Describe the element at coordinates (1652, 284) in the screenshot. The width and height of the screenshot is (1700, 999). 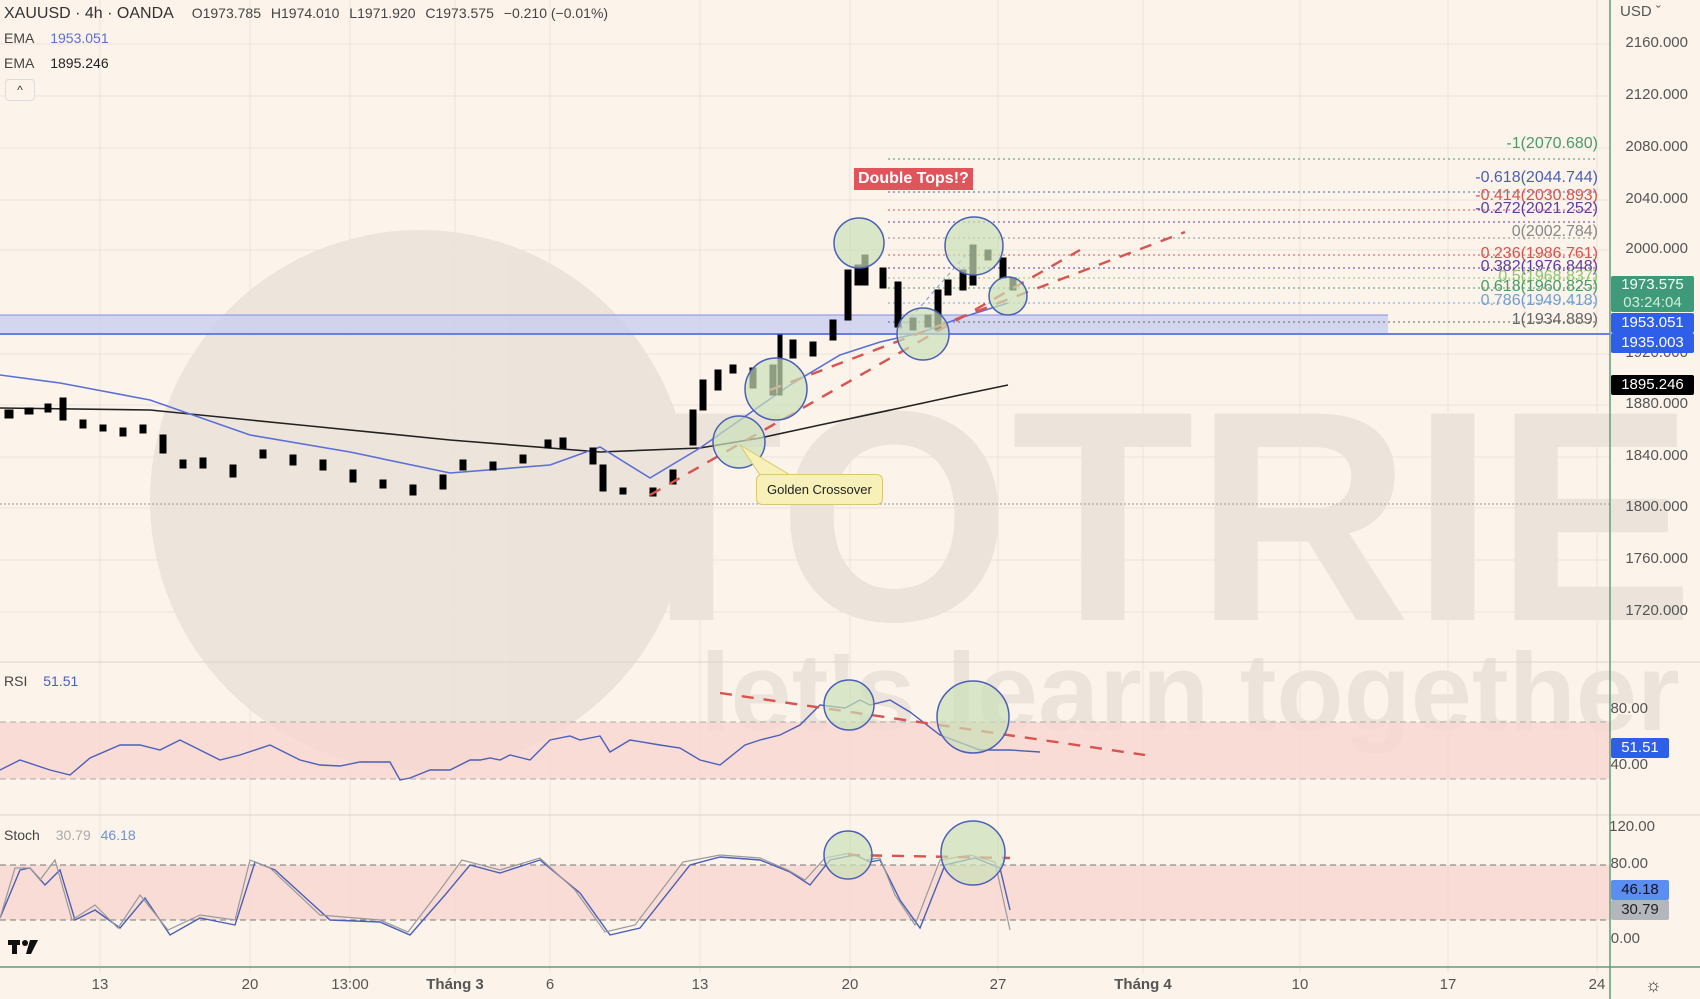
I see `last-price-value: 1973.575` at that location.